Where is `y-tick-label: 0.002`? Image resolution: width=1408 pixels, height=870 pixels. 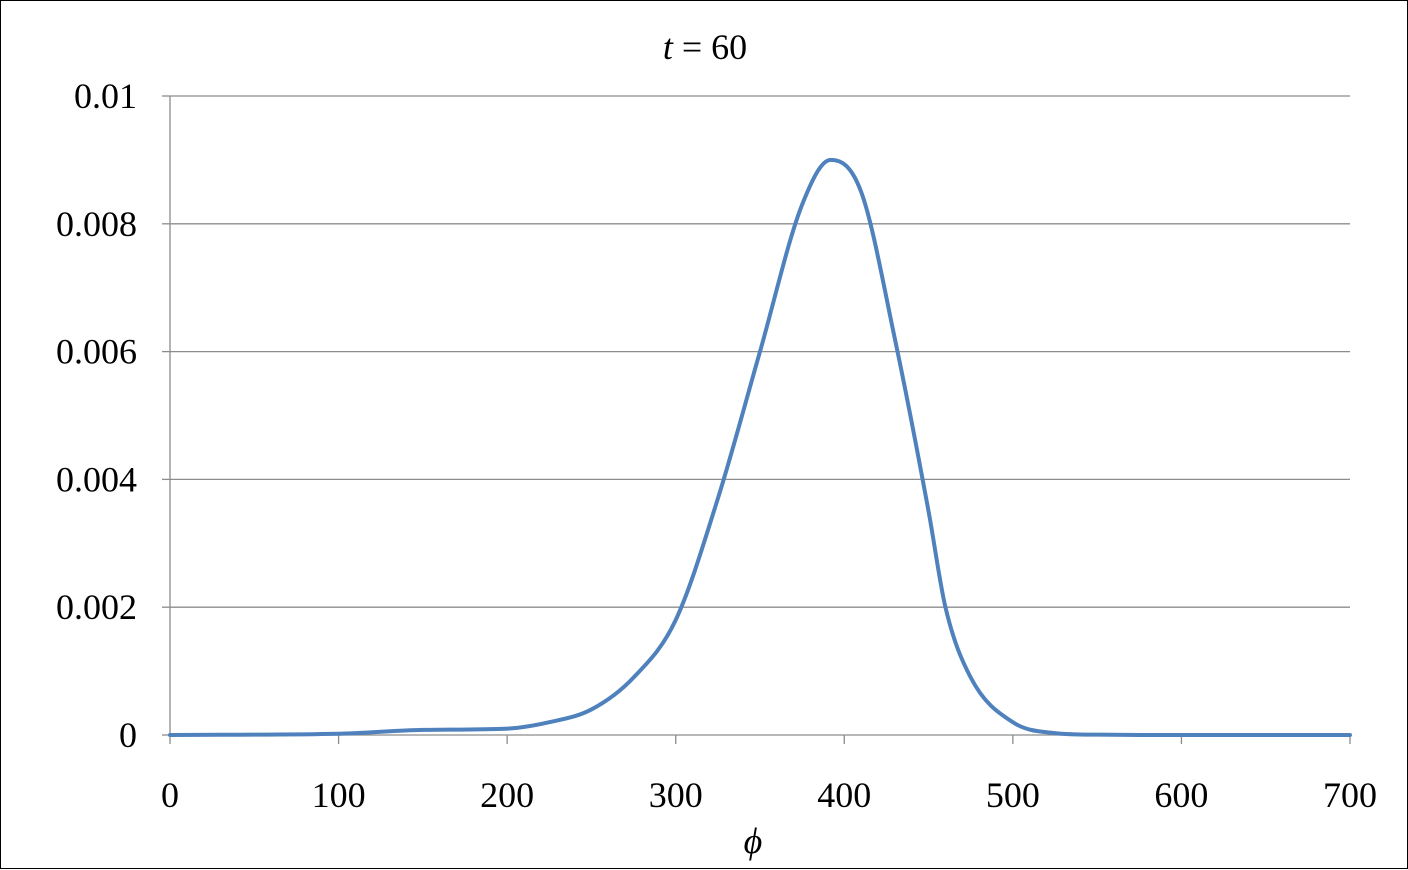
y-tick-label: 0.002 is located at coordinates (96, 607).